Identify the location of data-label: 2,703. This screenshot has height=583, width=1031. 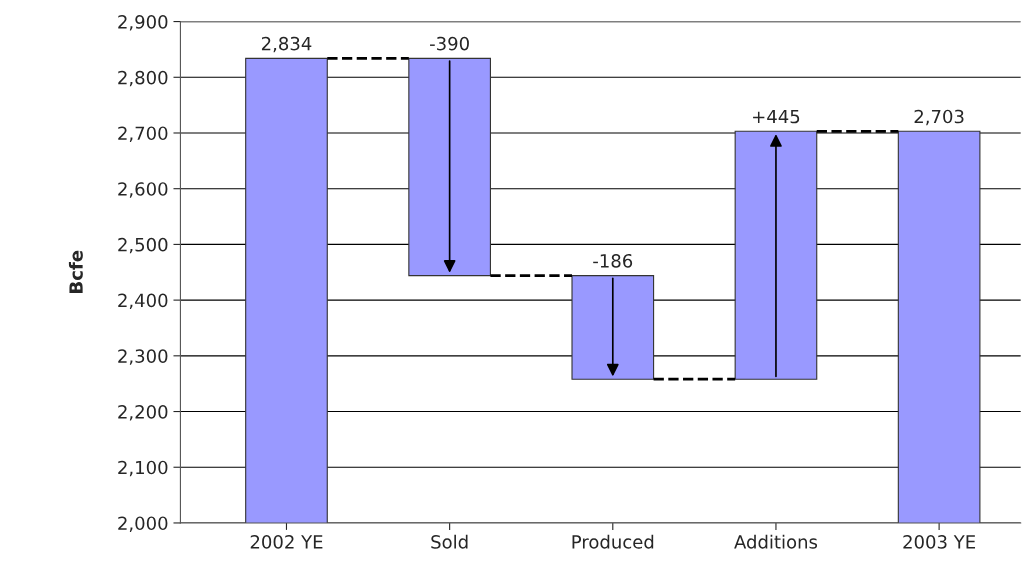
(939, 117).